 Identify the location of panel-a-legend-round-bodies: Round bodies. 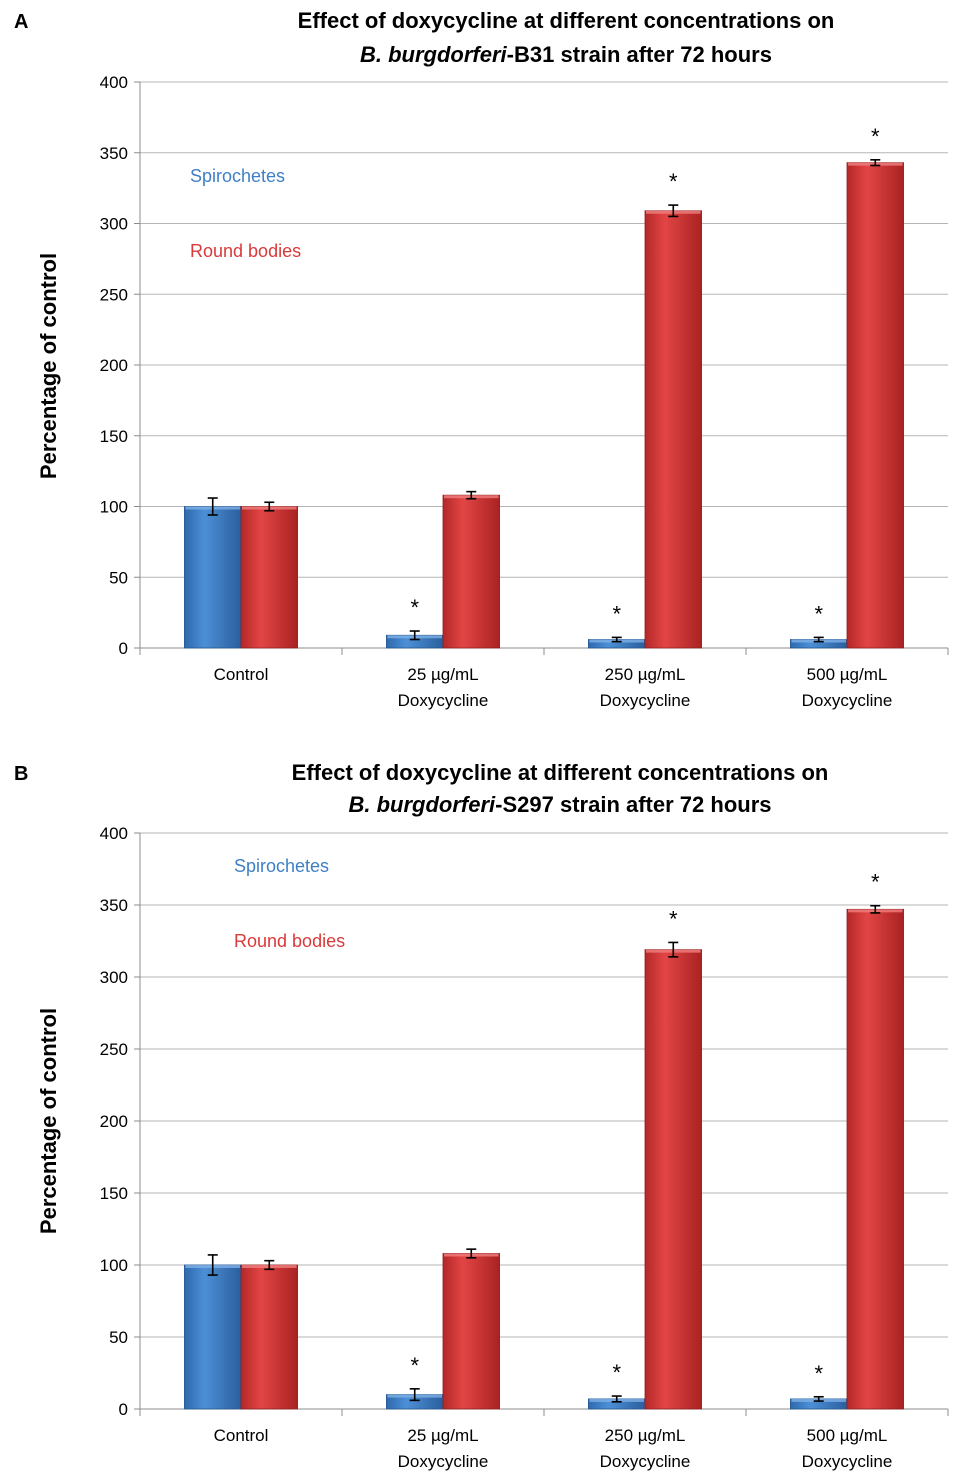
(245, 251).